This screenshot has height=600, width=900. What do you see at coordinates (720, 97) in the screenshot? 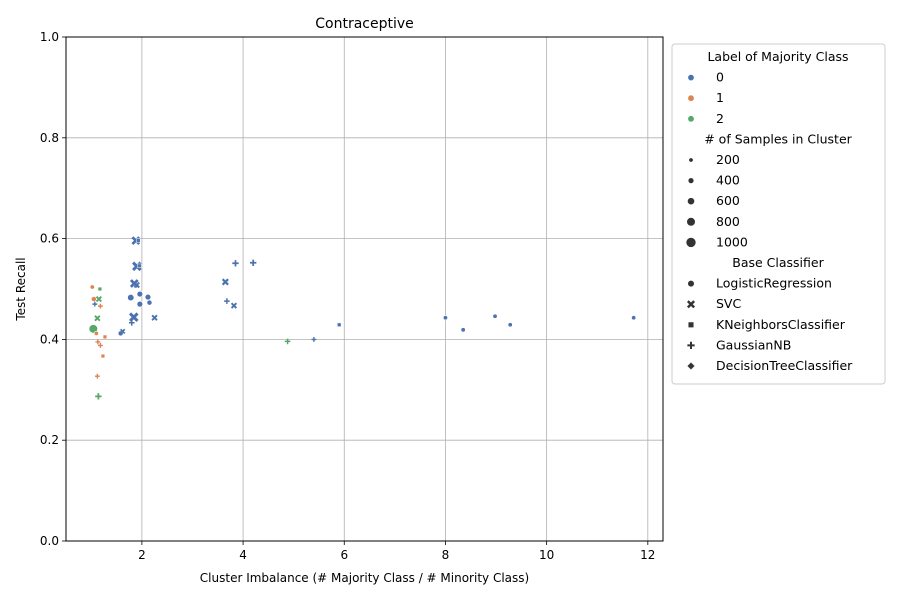
I see `legend-entry-label: 1` at bounding box center [720, 97].